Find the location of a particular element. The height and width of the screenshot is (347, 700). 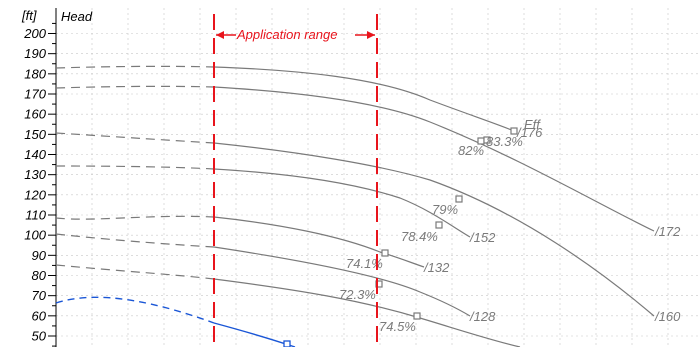

curve-label-152: /152 is located at coordinates (482, 237).